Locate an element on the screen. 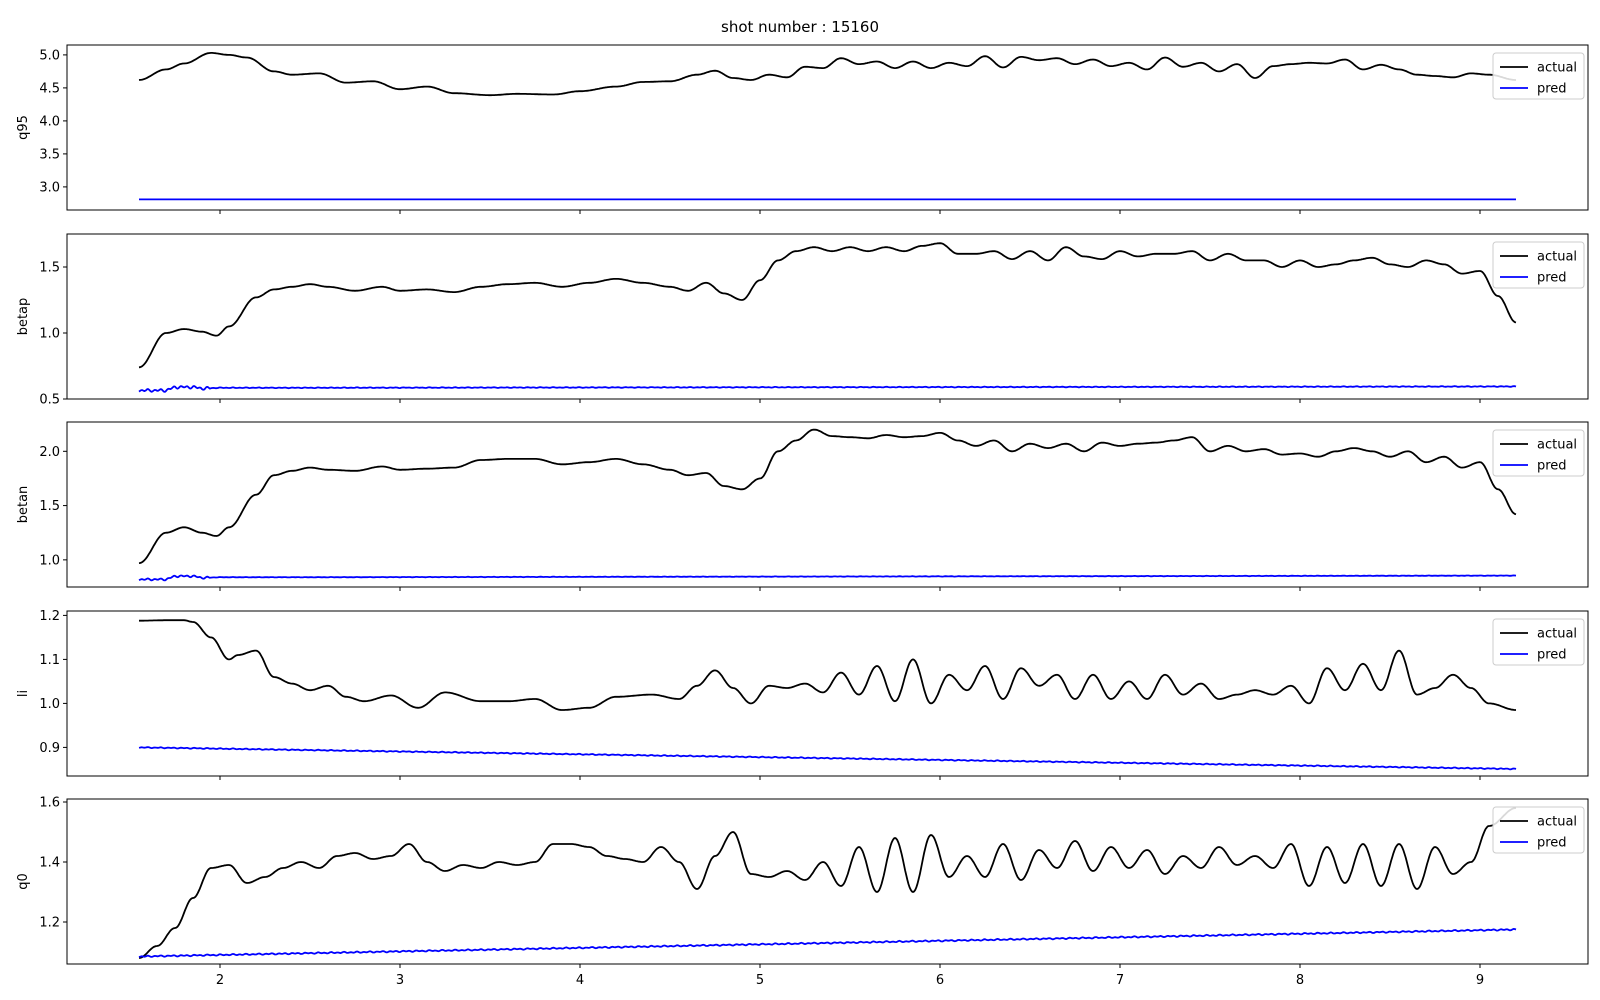 This screenshot has height=1000, width=1600. ytick-label: 0.5 is located at coordinates (49, 400).